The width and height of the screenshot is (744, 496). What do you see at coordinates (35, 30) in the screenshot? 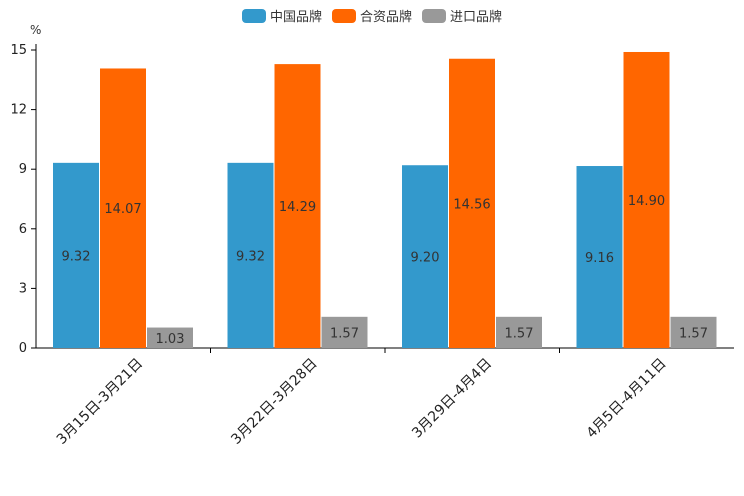
I see `y-axis-unit-label: %` at bounding box center [35, 30].